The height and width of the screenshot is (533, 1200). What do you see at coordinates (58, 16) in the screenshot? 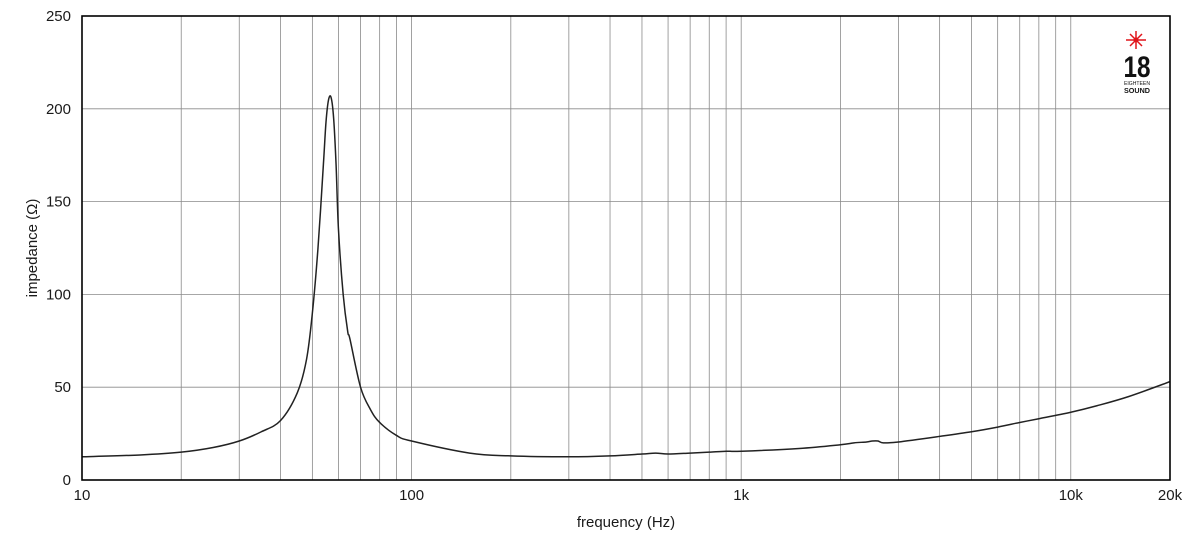
I see `y-tick-label: 250` at bounding box center [58, 16].